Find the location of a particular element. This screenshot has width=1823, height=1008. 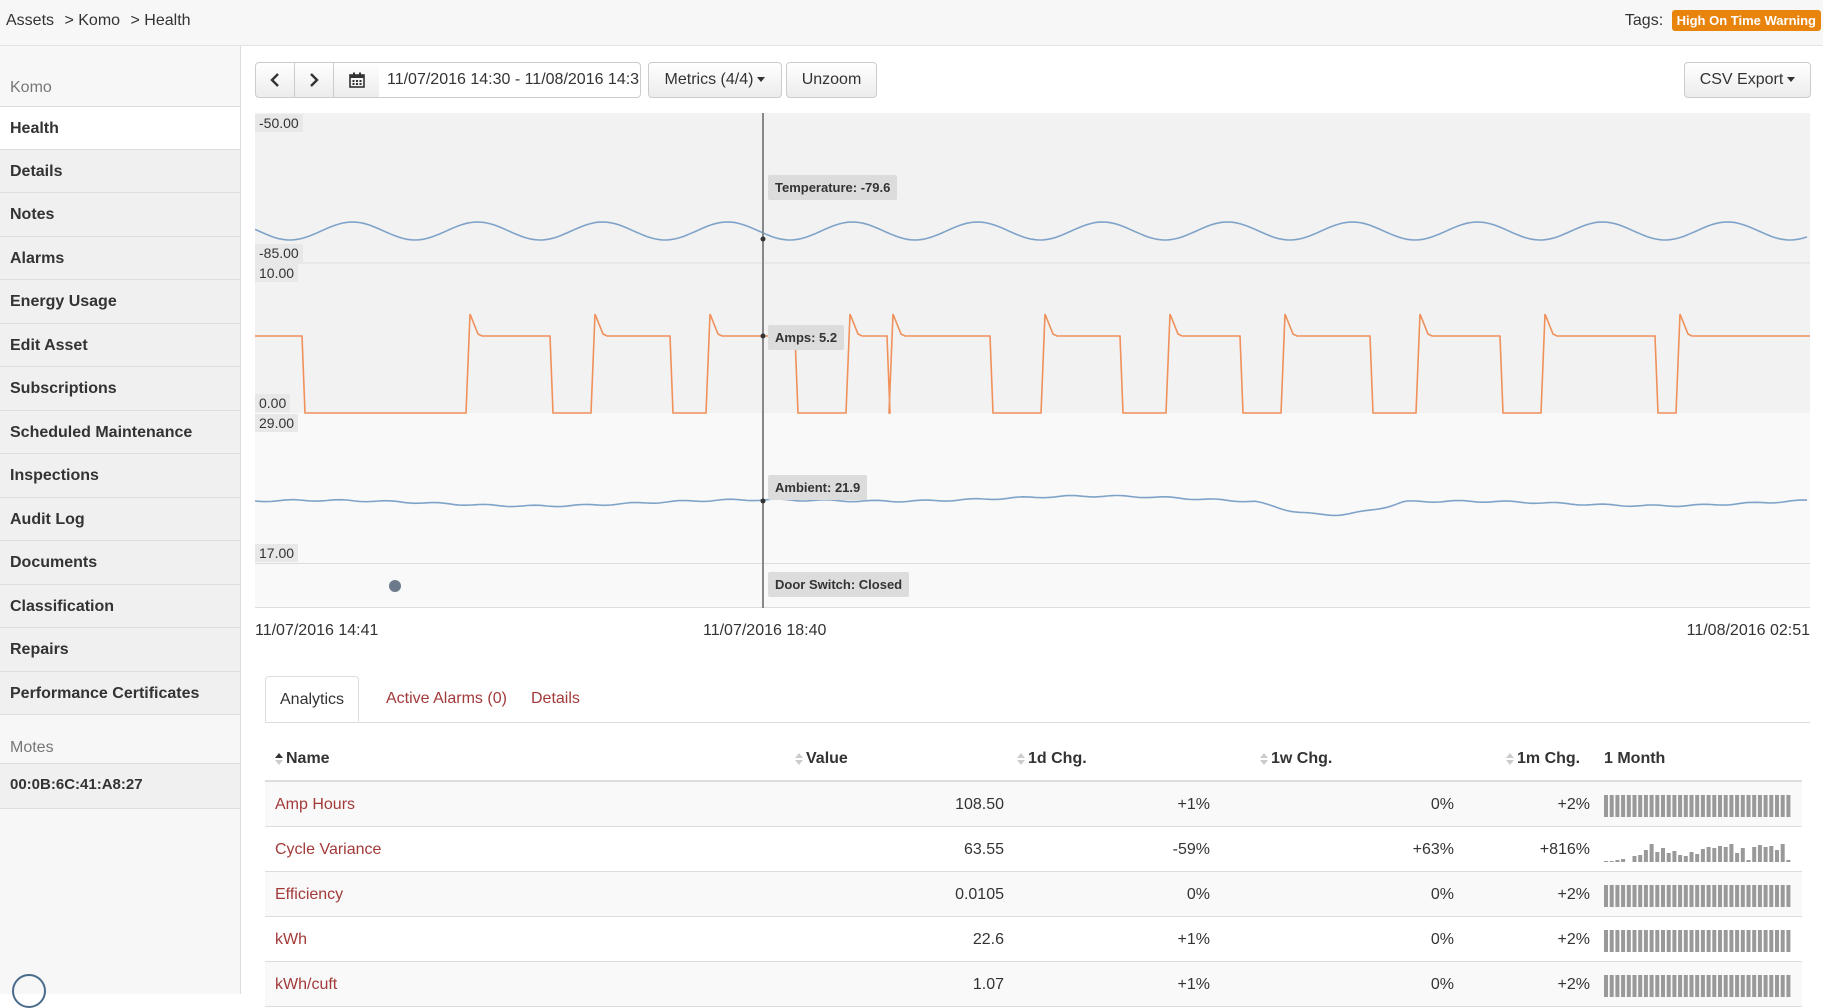

chevron-right-icon is located at coordinates (314, 79).